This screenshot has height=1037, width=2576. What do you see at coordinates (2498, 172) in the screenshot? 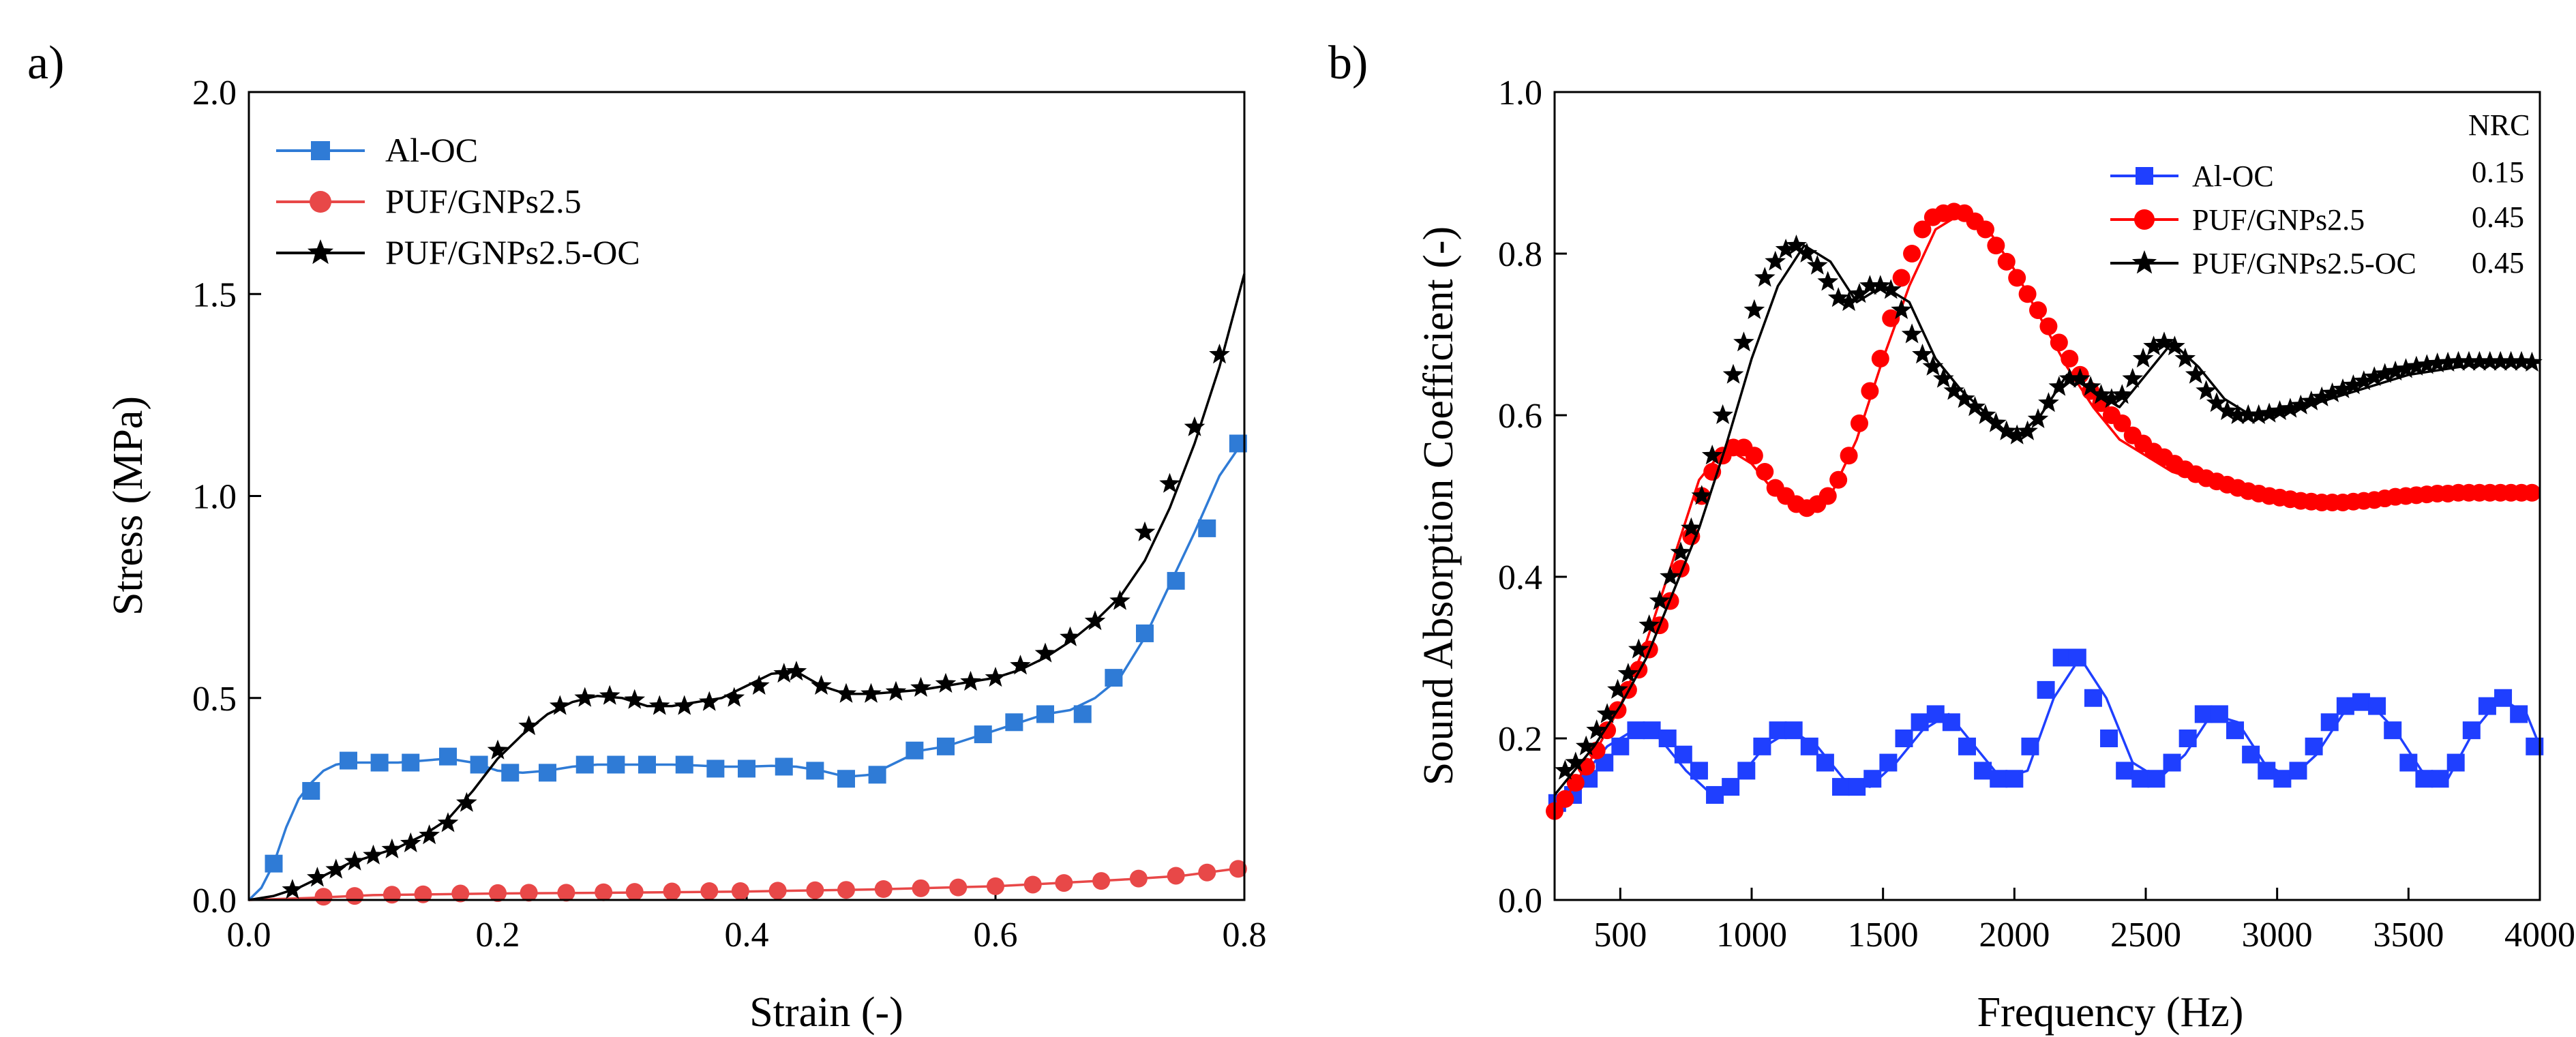
I see `nrc-value-al-oc: 0.15` at bounding box center [2498, 172].